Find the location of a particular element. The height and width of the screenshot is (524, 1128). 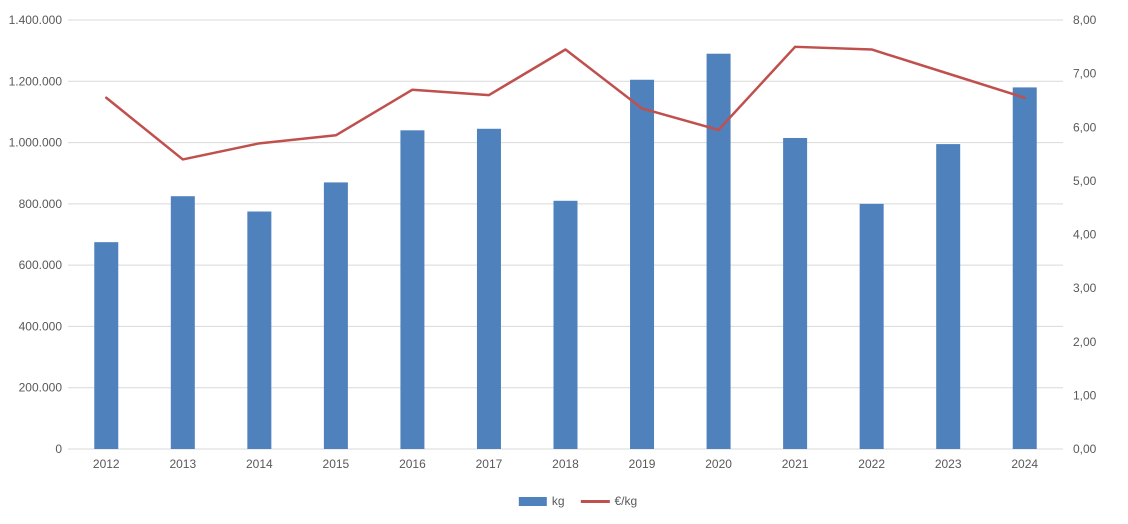

bar-2022 is located at coordinates (871, 326).